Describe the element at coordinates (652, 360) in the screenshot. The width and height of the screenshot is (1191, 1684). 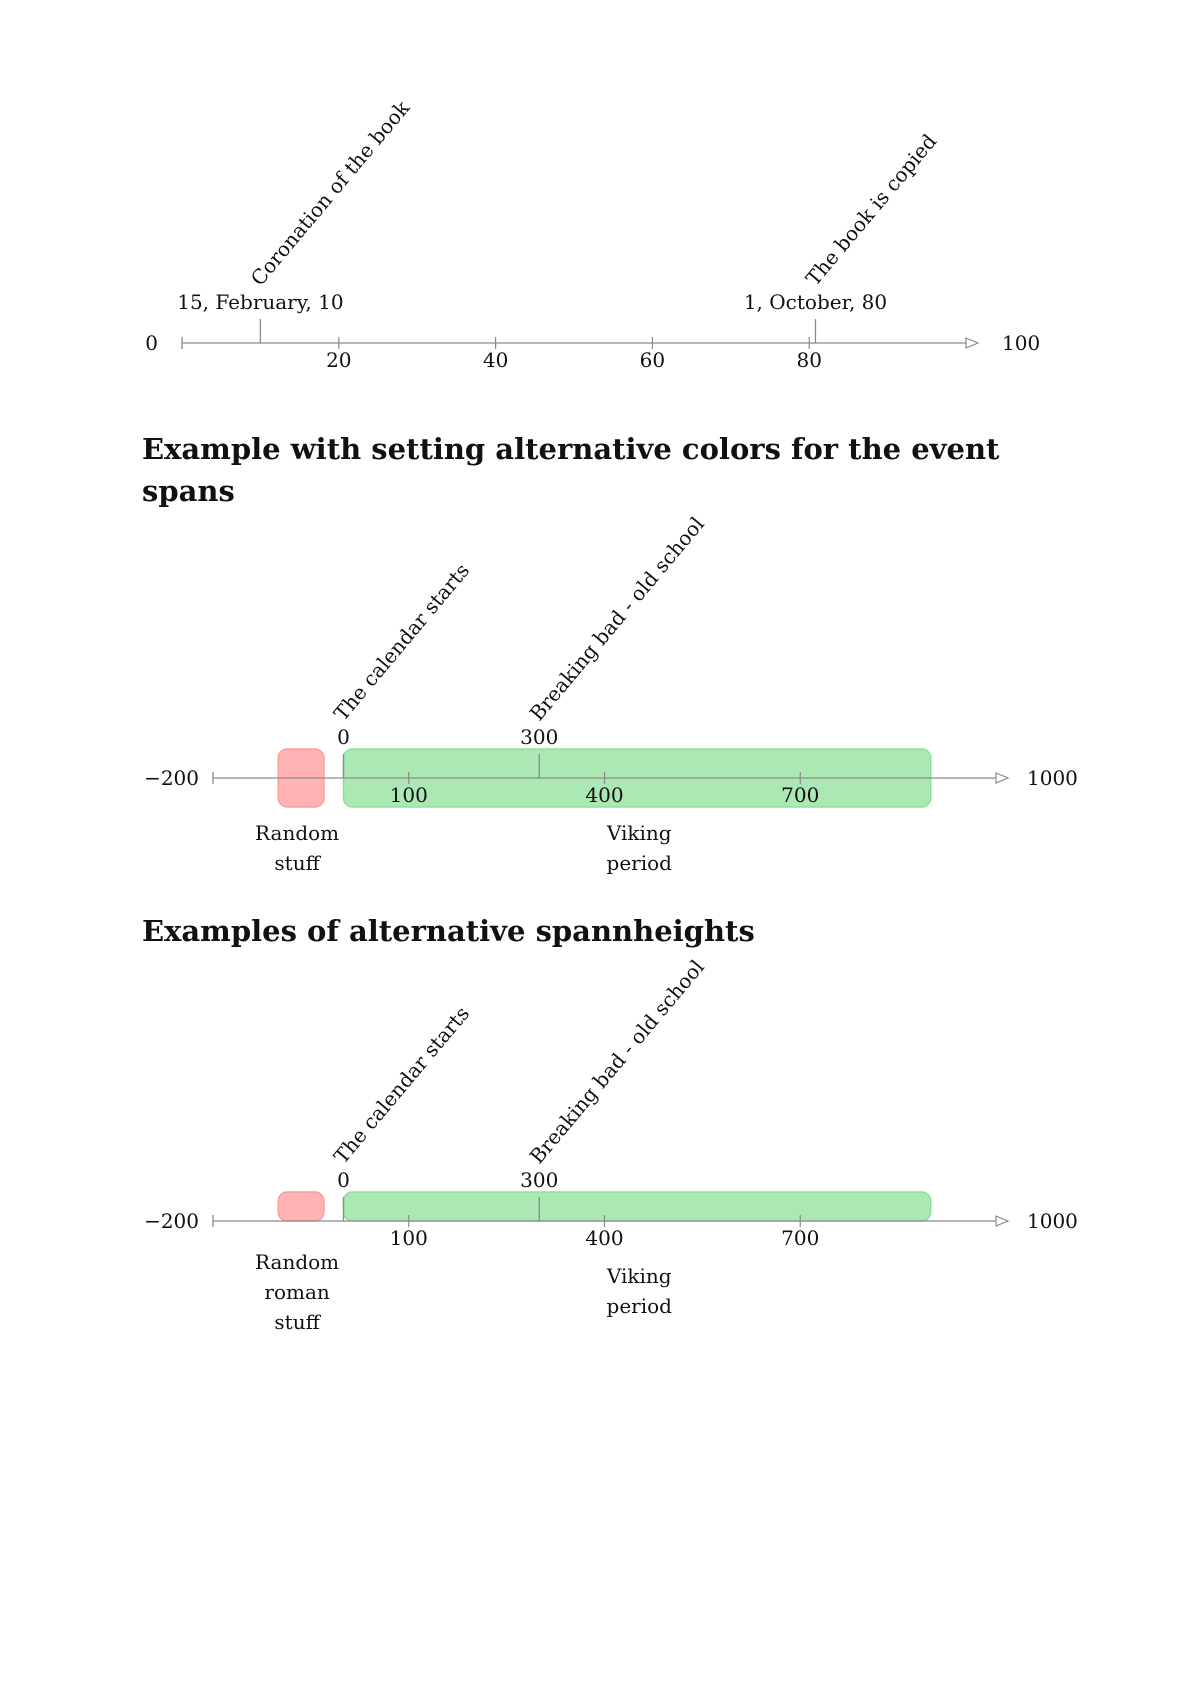
I see `tick-label: 60` at that location.